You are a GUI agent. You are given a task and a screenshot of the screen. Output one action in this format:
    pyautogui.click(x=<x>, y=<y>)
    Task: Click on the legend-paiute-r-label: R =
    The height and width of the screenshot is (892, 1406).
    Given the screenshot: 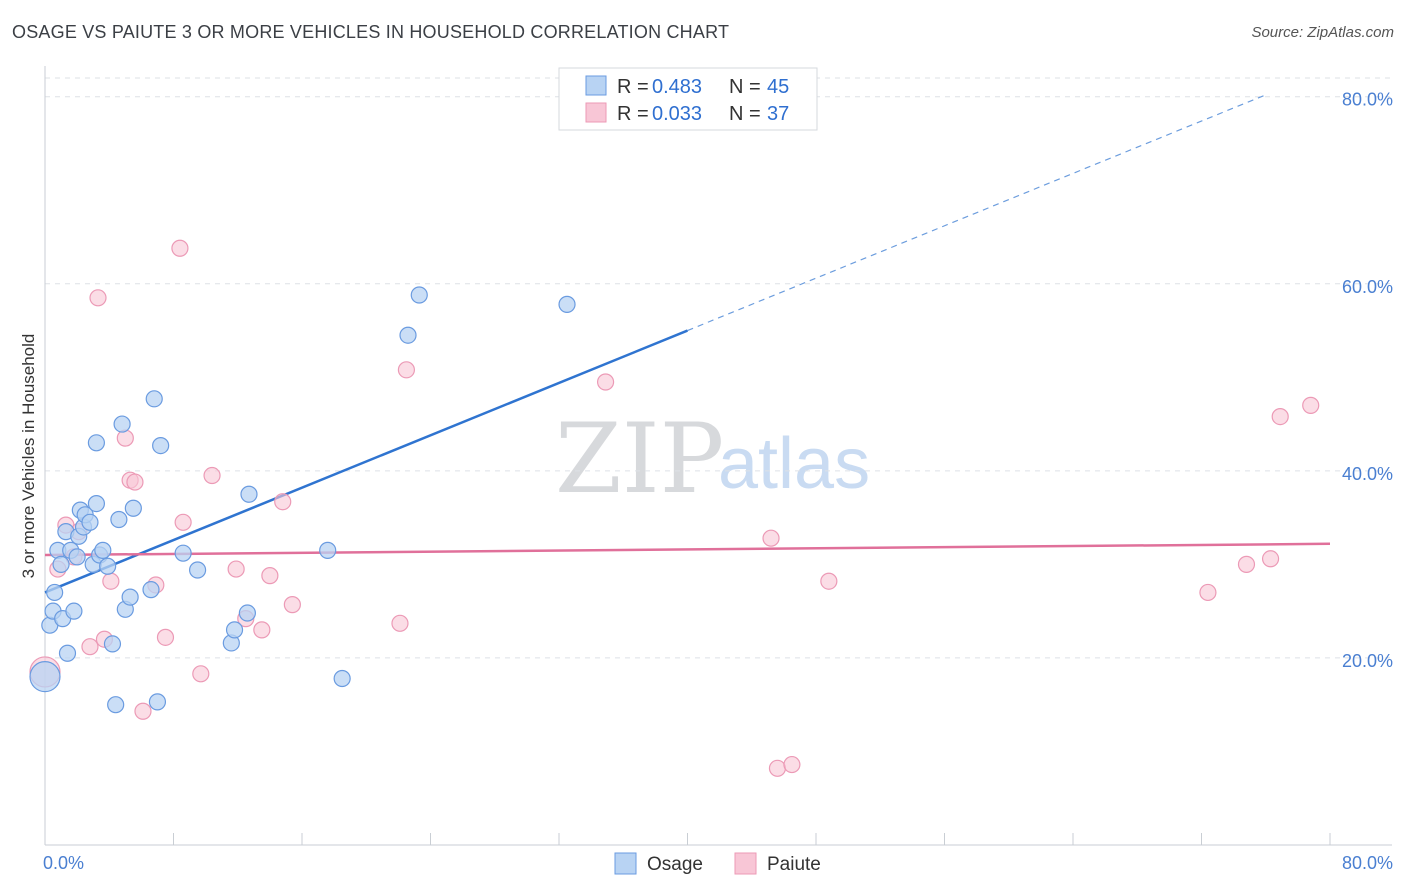 What is the action you would take?
    pyautogui.click(x=633, y=114)
    